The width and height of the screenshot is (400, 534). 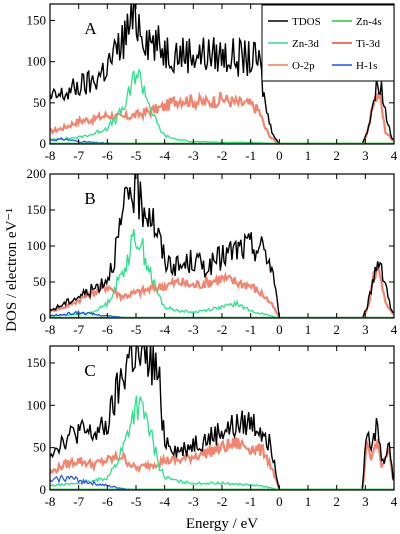 I want to click on x-axis-label: Energy / eV, so click(x=222, y=524).